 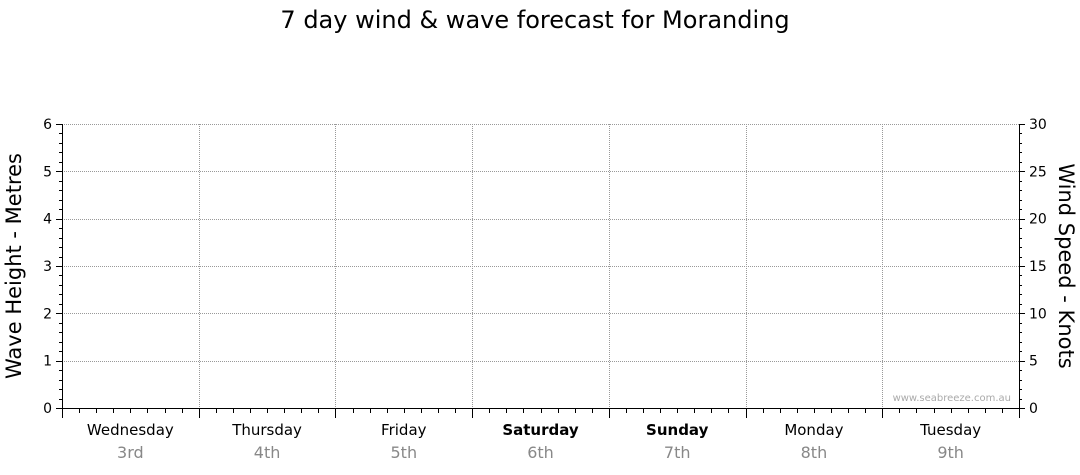 I want to click on left-tick-label: 3, so click(x=47, y=267).